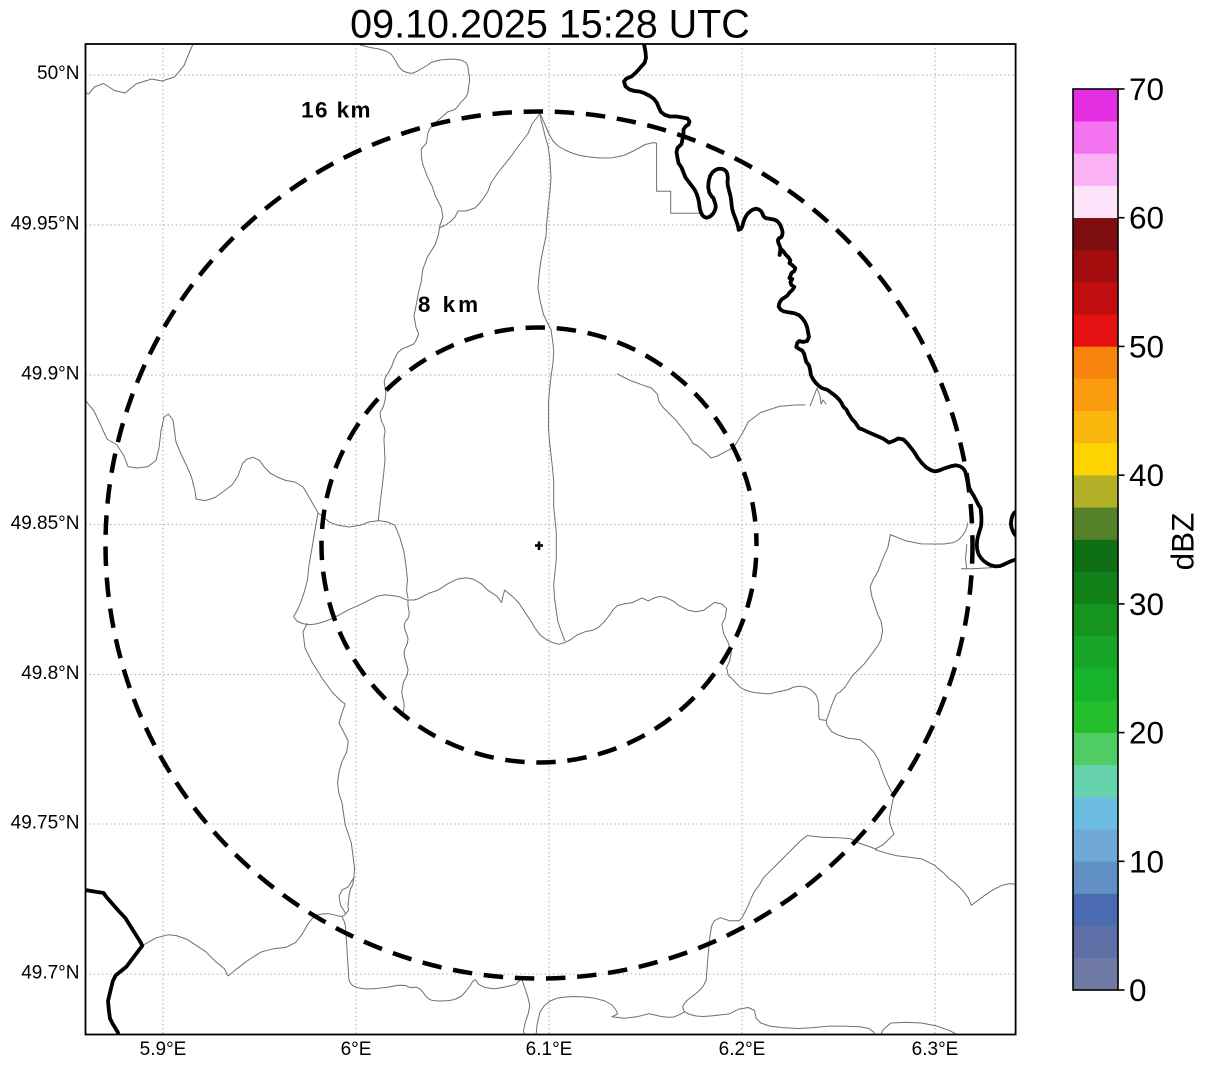 Image resolution: width=1207 pixels, height=1069 pixels. I want to click on svg-text: 6.2°E, so click(742, 1049).